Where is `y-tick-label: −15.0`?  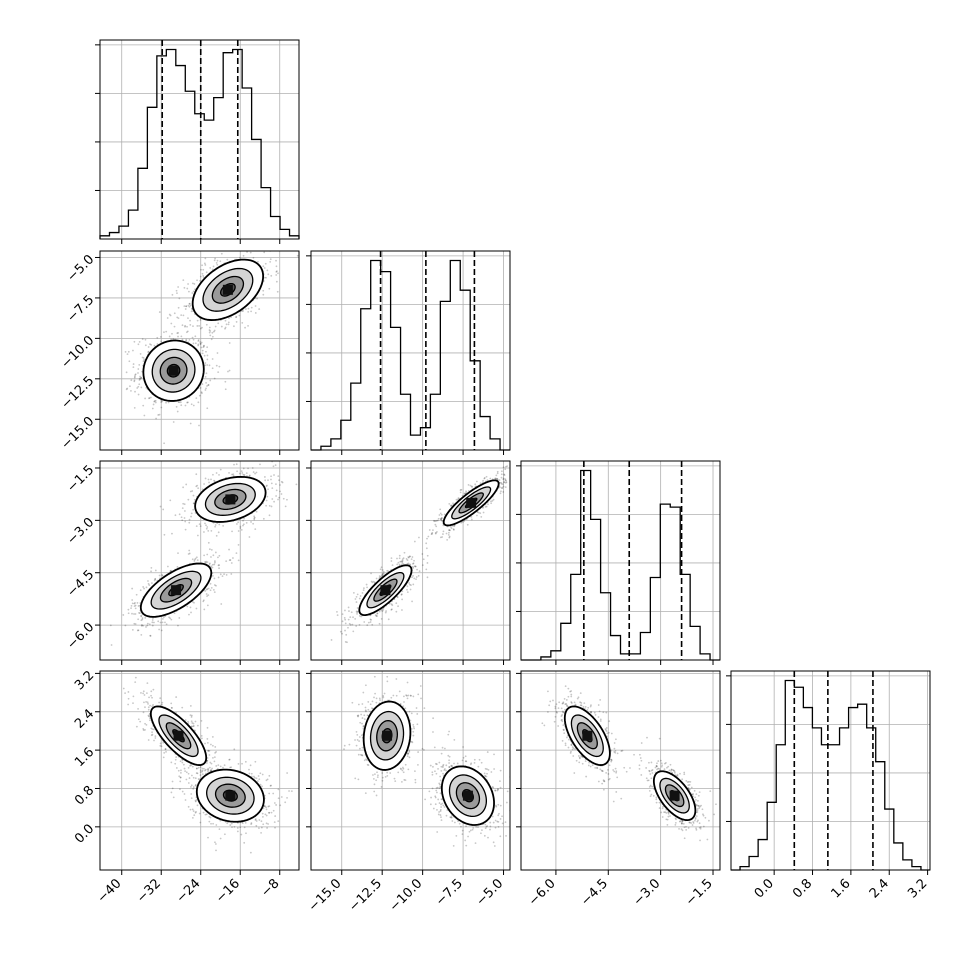
y-tick-label: −15.0 is located at coordinates (78, 433).